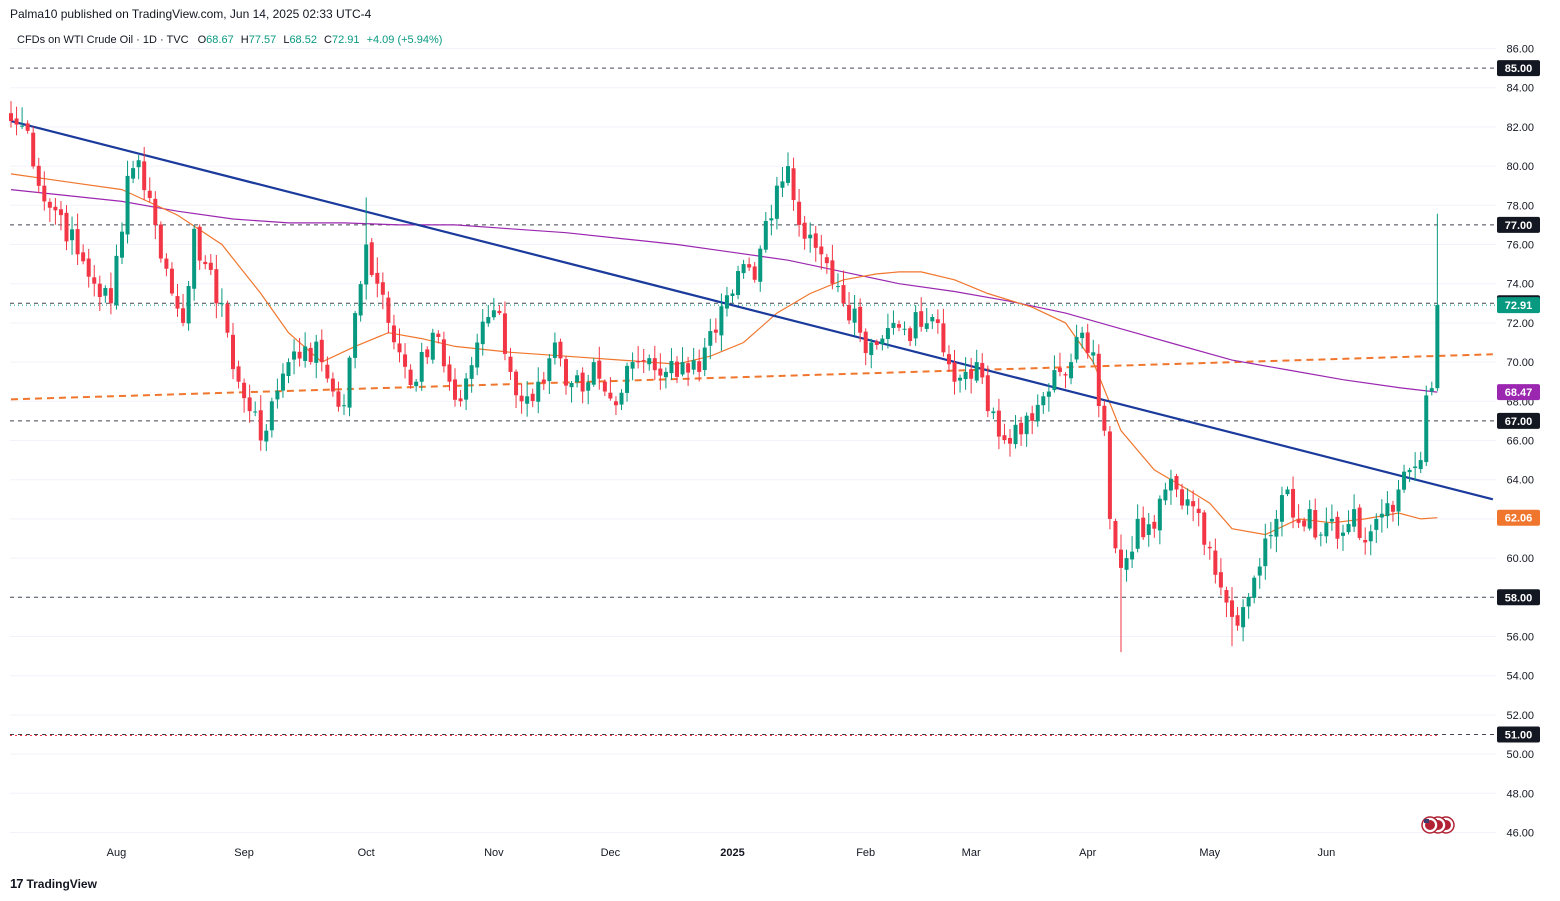 Image resolution: width=1560 pixels, height=901 pixels. I want to click on y-tick-label: 74.00, so click(1520, 285).